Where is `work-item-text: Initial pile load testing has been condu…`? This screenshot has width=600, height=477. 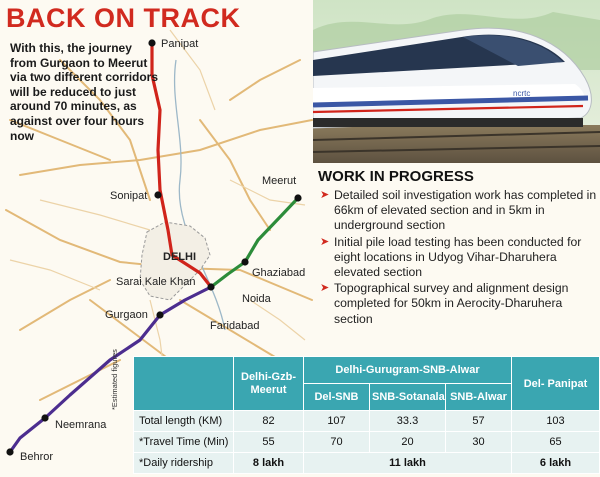
work-item-text: Initial pile load testing has been condu… is located at coordinates (458, 257).